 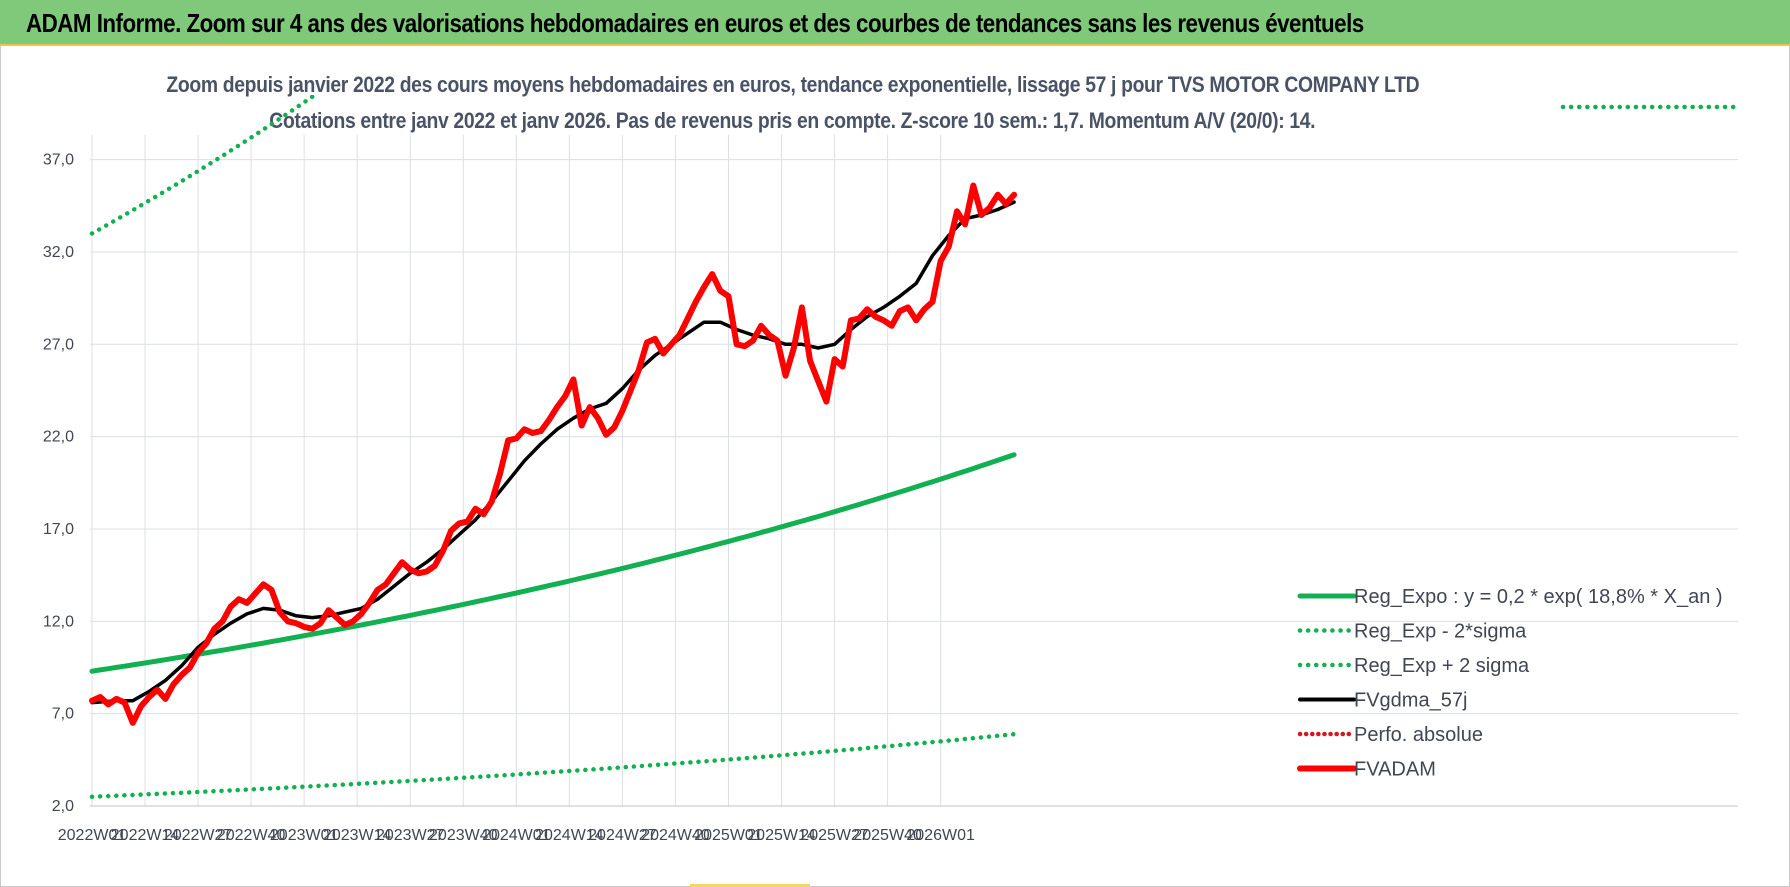 What do you see at coordinates (940, 835) in the screenshot?
I see `x-tick-label: 2026W01` at bounding box center [940, 835].